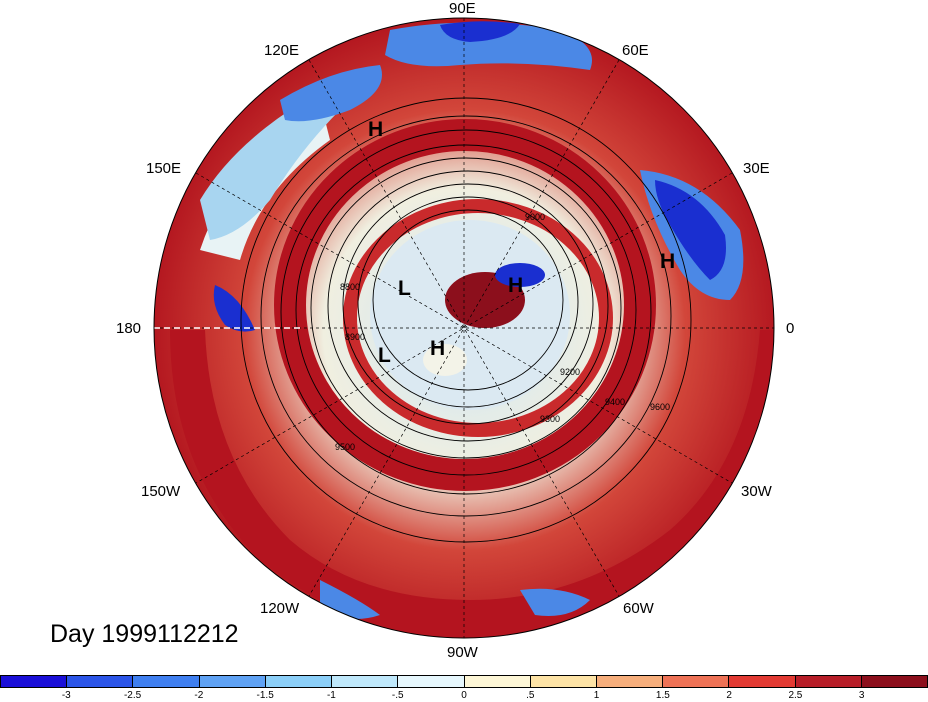 Image resolution: width=928 pixels, height=702 pixels. Describe the element at coordinates (462, 652) in the screenshot. I see `lon-label-90w: 90W` at that location.